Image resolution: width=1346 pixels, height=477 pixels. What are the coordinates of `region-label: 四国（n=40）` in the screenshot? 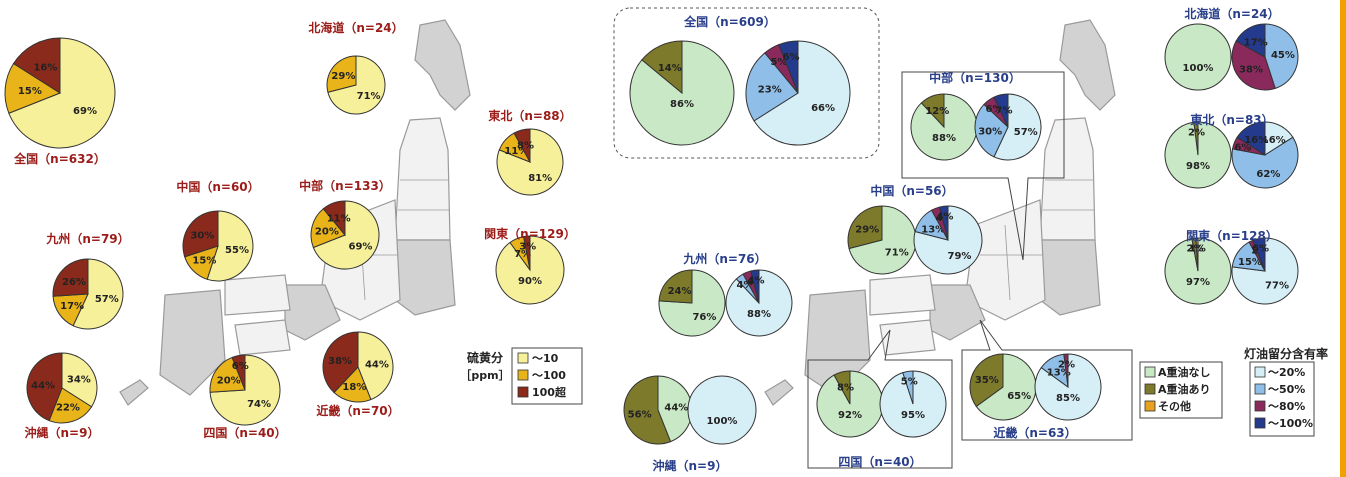 It's located at (244, 432).